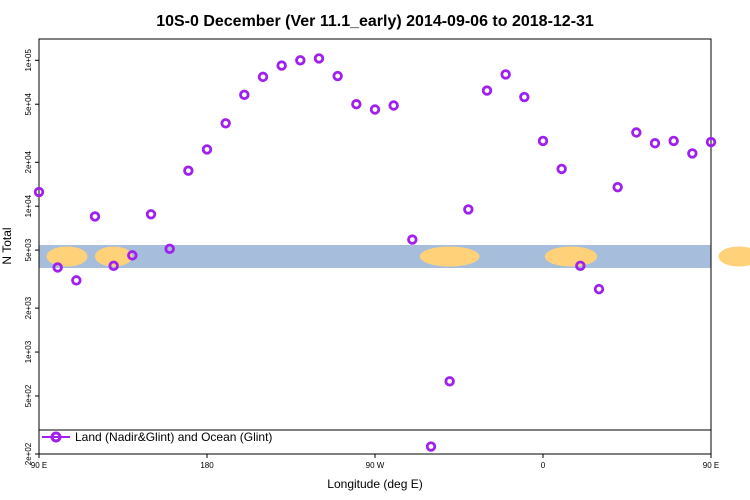 This screenshot has height=500, width=750. What do you see at coordinates (28, 453) in the screenshot?
I see `y-tick-label: 2e+02` at bounding box center [28, 453].